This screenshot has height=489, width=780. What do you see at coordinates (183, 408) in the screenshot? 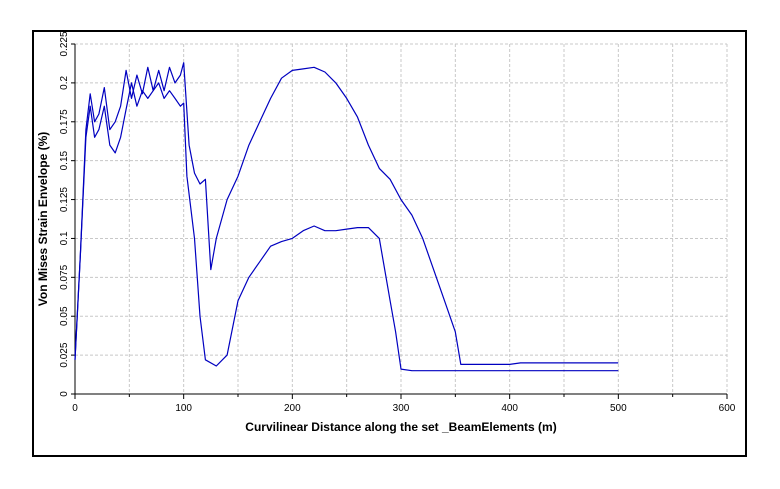
I see `x-tick-label: 100` at bounding box center [183, 408].